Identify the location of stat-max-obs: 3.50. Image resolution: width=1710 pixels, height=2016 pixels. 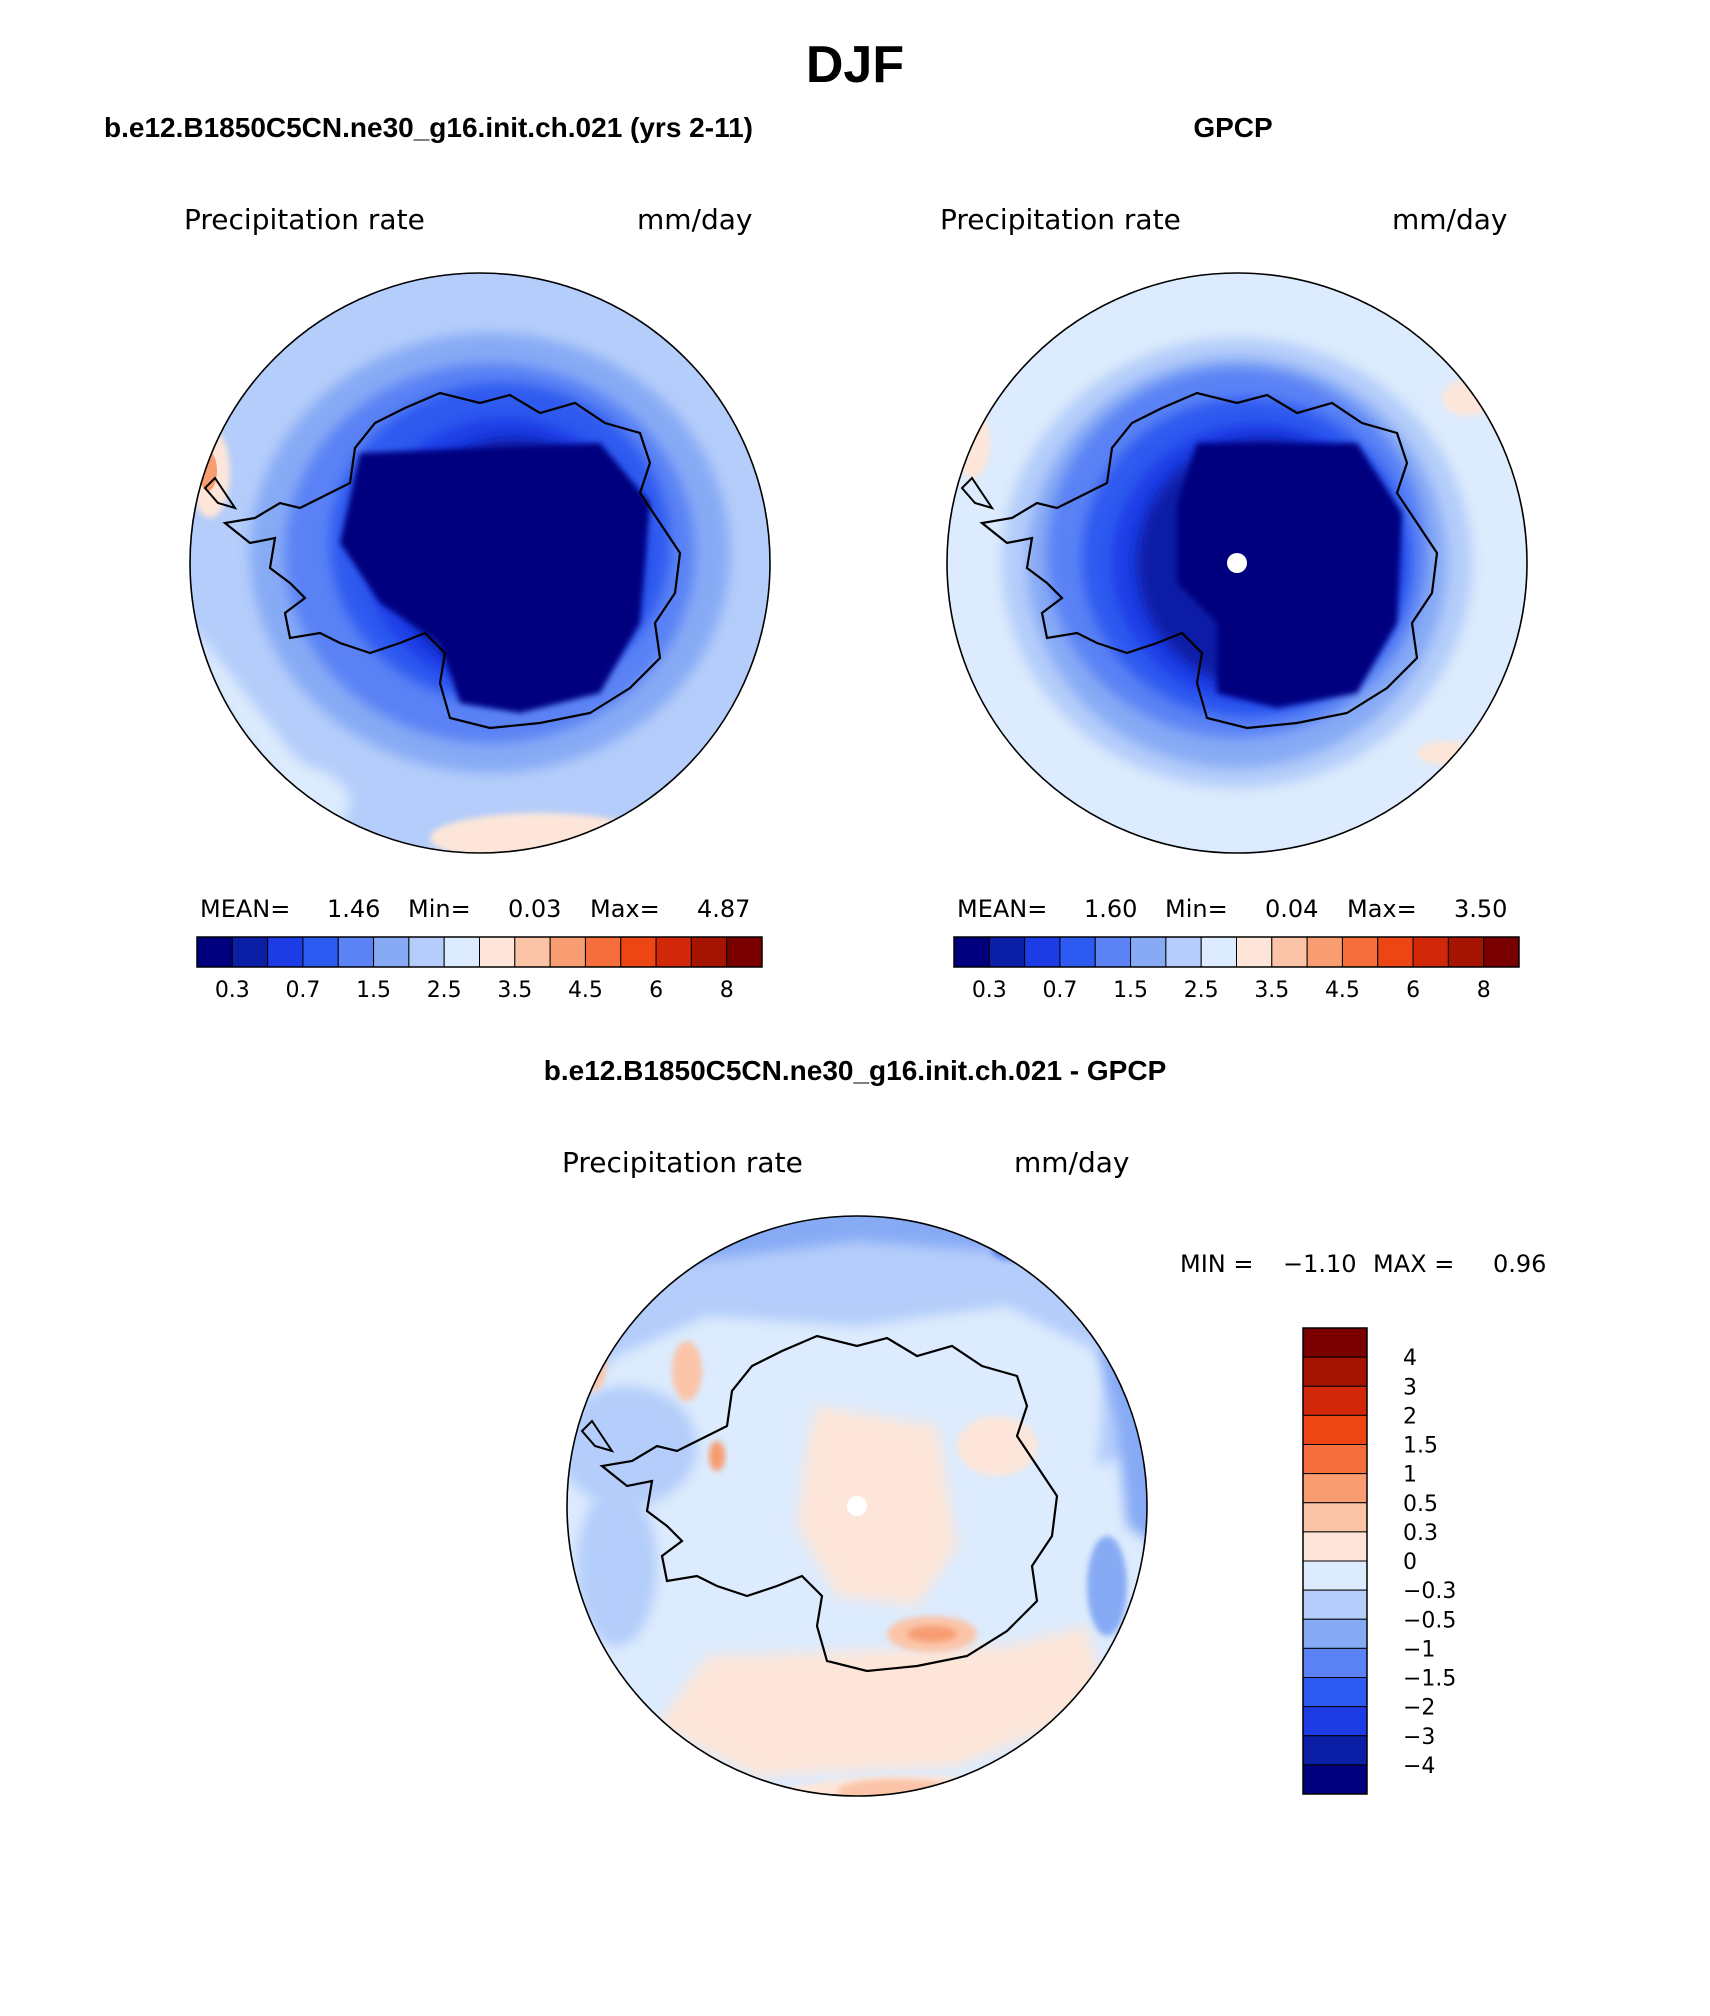
(1480, 909).